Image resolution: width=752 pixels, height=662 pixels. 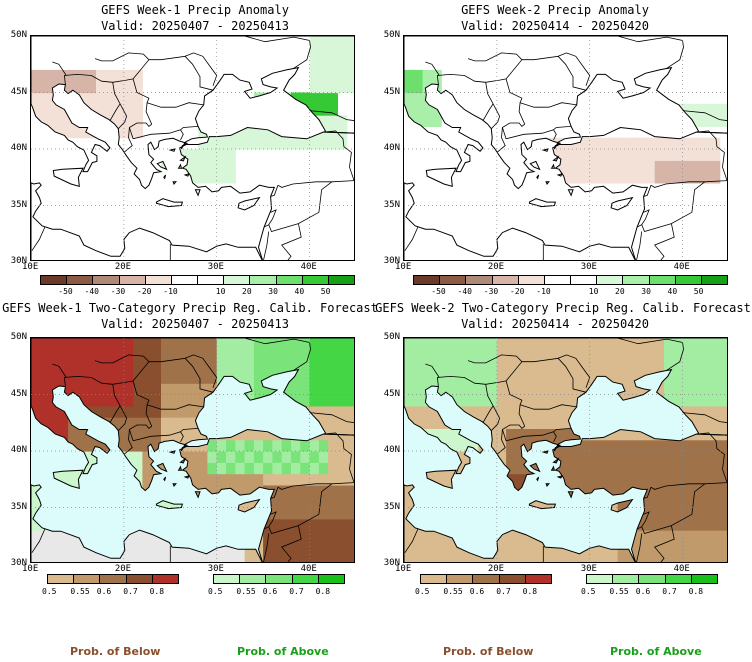 I want to click on panel-title: GEFS Week-2 Precip Anomaly, so click(x=555, y=10).